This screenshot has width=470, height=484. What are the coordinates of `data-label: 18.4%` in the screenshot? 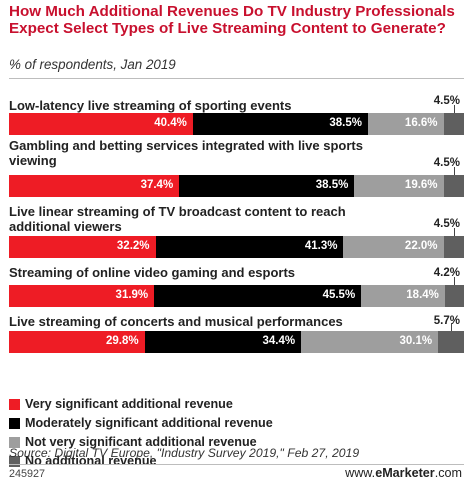 It's located at (422, 295).